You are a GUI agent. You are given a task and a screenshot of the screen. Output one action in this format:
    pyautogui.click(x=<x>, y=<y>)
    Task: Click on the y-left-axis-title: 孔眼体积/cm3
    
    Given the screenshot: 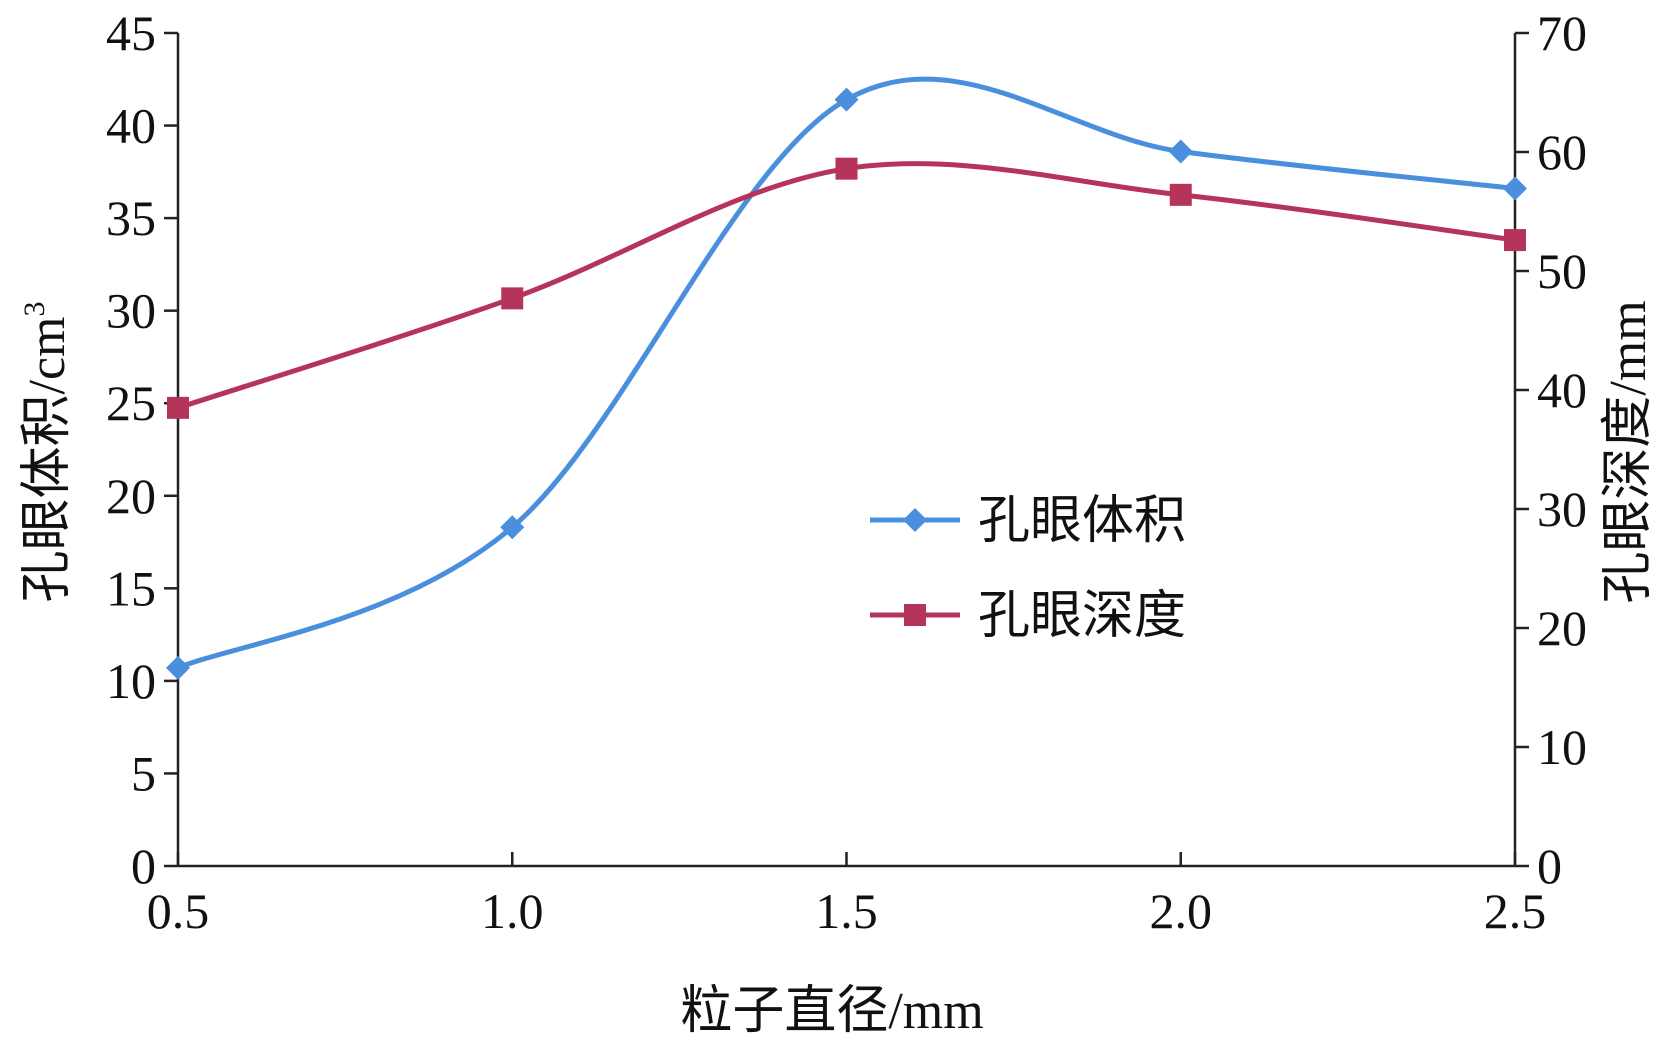 What is the action you would take?
    pyautogui.click(x=47, y=452)
    